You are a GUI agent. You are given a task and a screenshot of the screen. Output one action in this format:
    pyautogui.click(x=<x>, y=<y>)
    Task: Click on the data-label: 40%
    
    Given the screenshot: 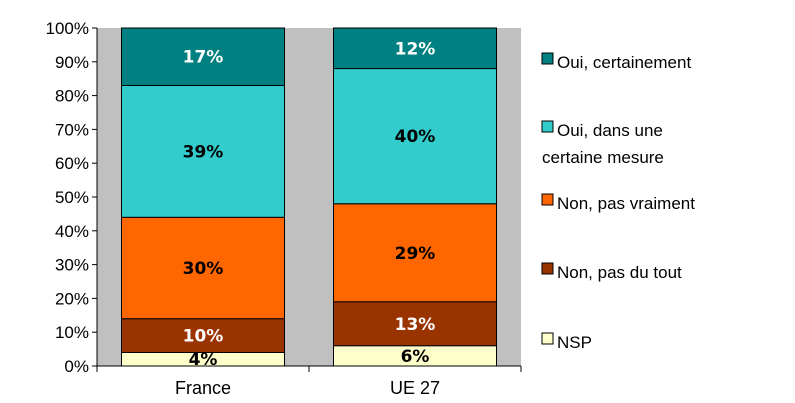 What is the action you would take?
    pyautogui.click(x=415, y=137)
    